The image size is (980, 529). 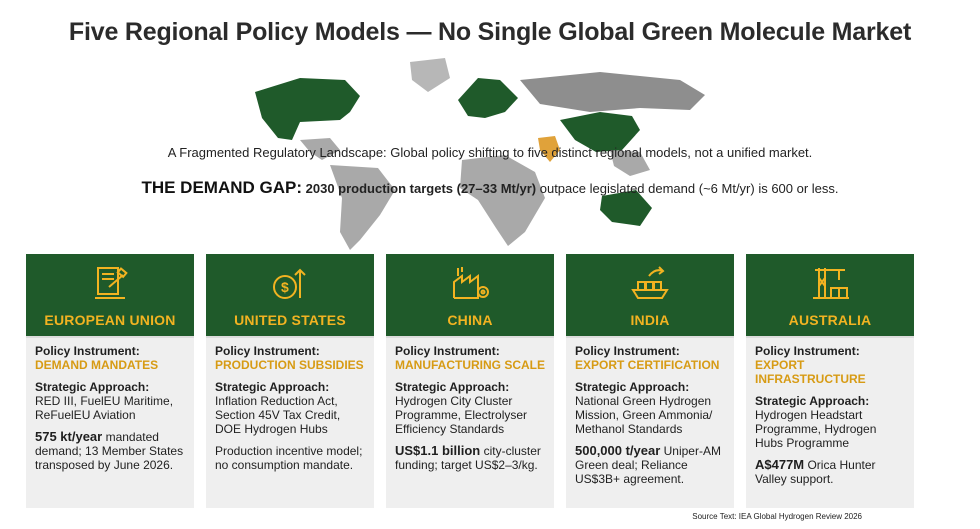 I want to click on instrument-value: DEMAND MANDATES, so click(x=97, y=365).